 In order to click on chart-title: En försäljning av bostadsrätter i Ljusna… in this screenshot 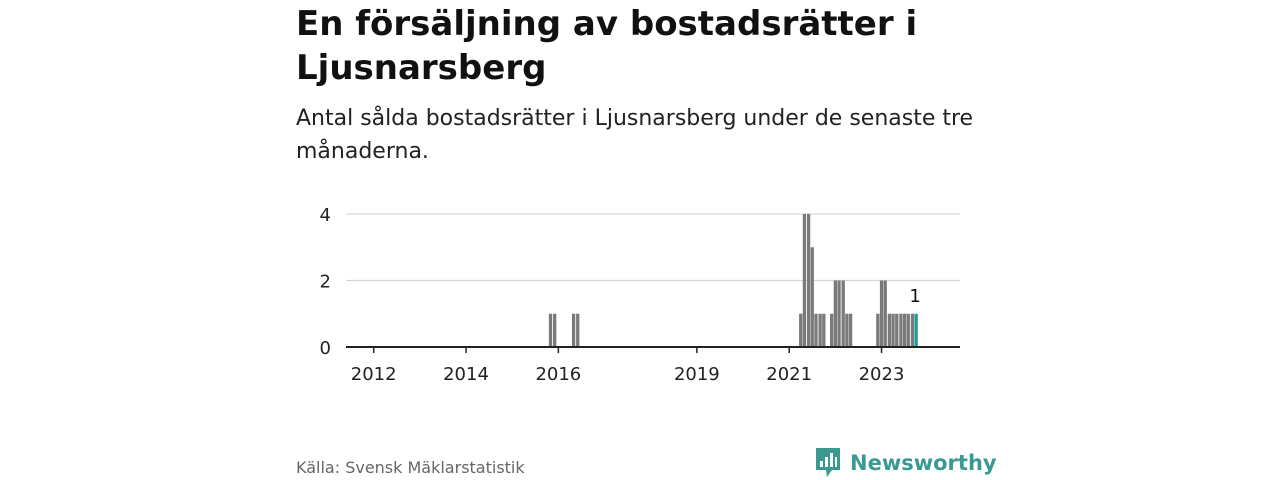, I will do `click(607, 46)`.